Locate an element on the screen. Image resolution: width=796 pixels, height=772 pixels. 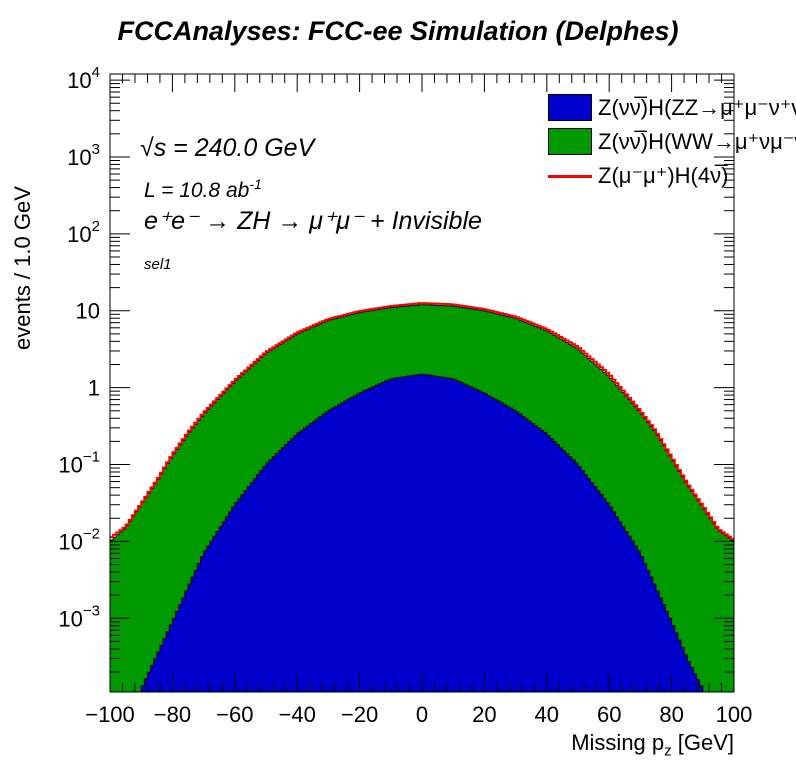
legend-label-mumu: Z(μ⁻μ⁺)H(4ν̅) is located at coordinates (663, 175).